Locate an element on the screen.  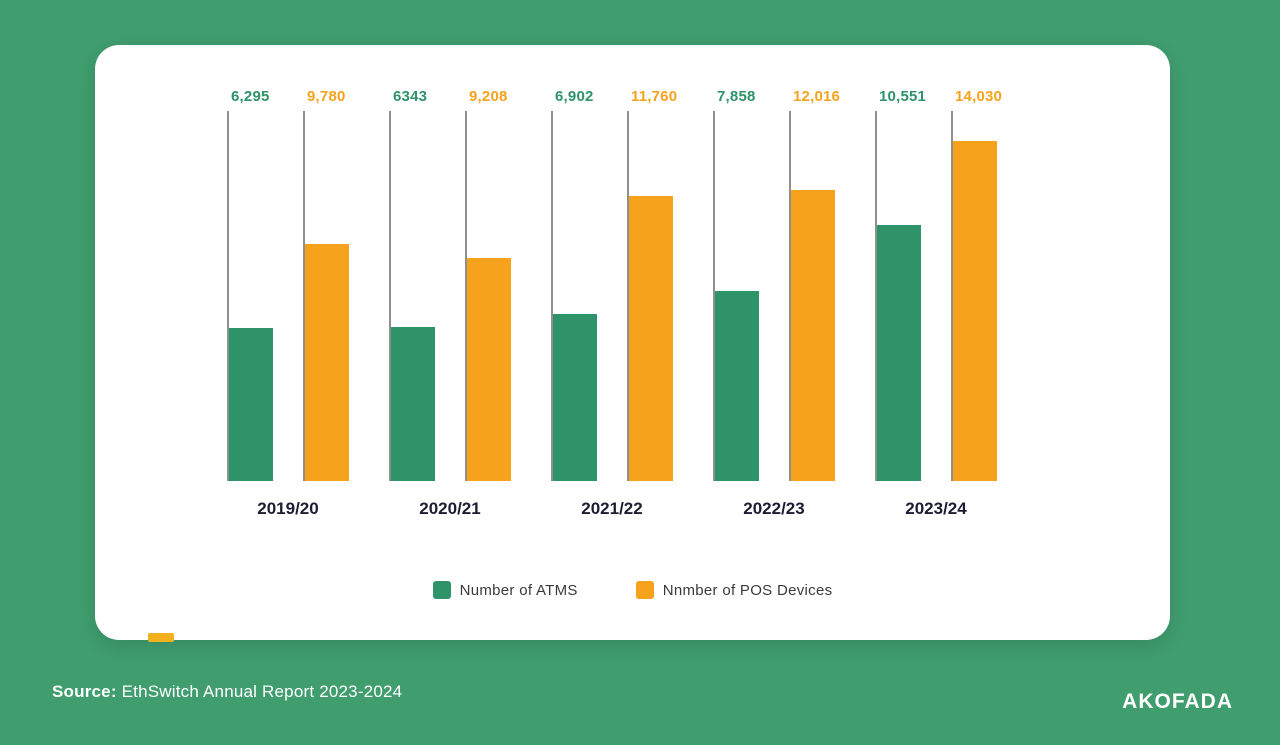
bar-value-label: 9,208 is located at coordinates (488, 96).